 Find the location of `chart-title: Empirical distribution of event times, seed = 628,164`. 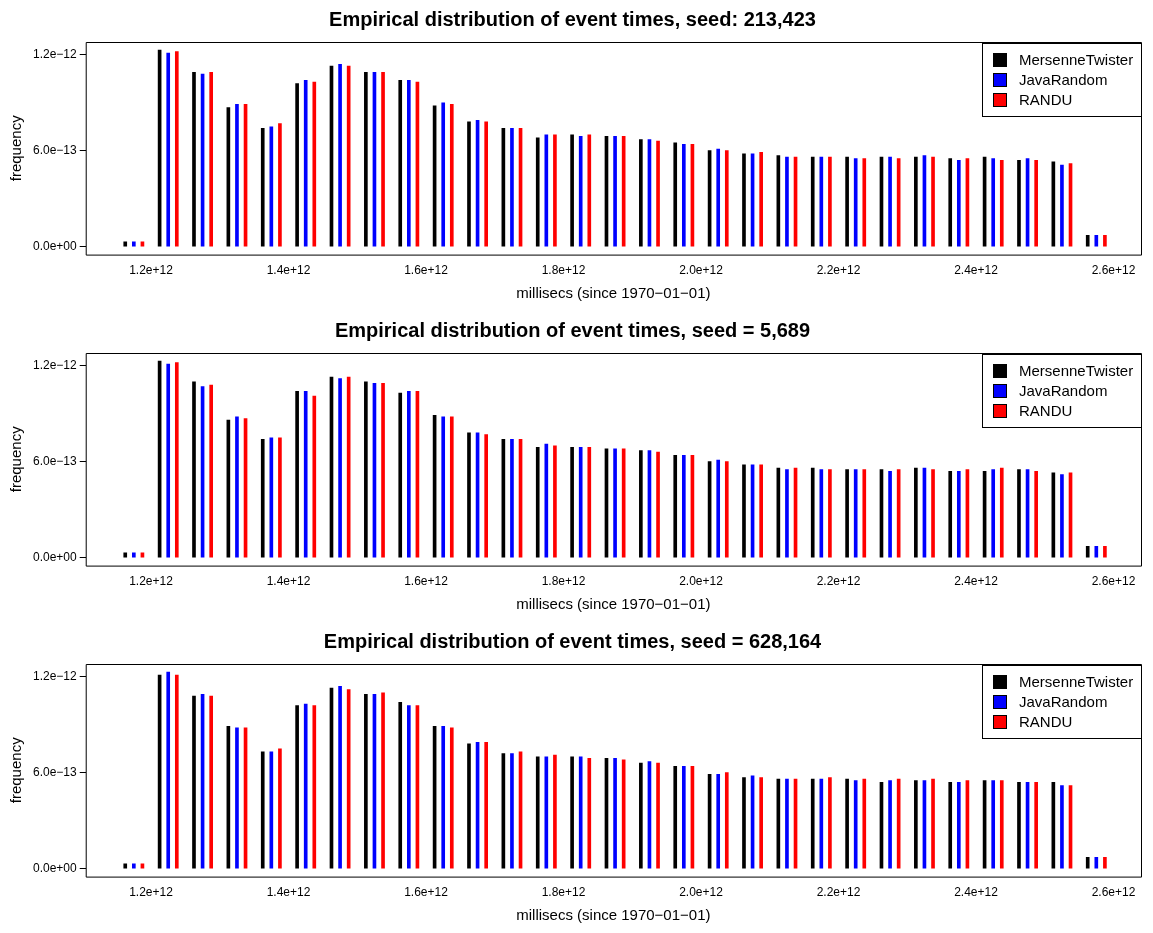

chart-title: Empirical distribution of event times, seed = 628,164 is located at coordinates (573, 640).